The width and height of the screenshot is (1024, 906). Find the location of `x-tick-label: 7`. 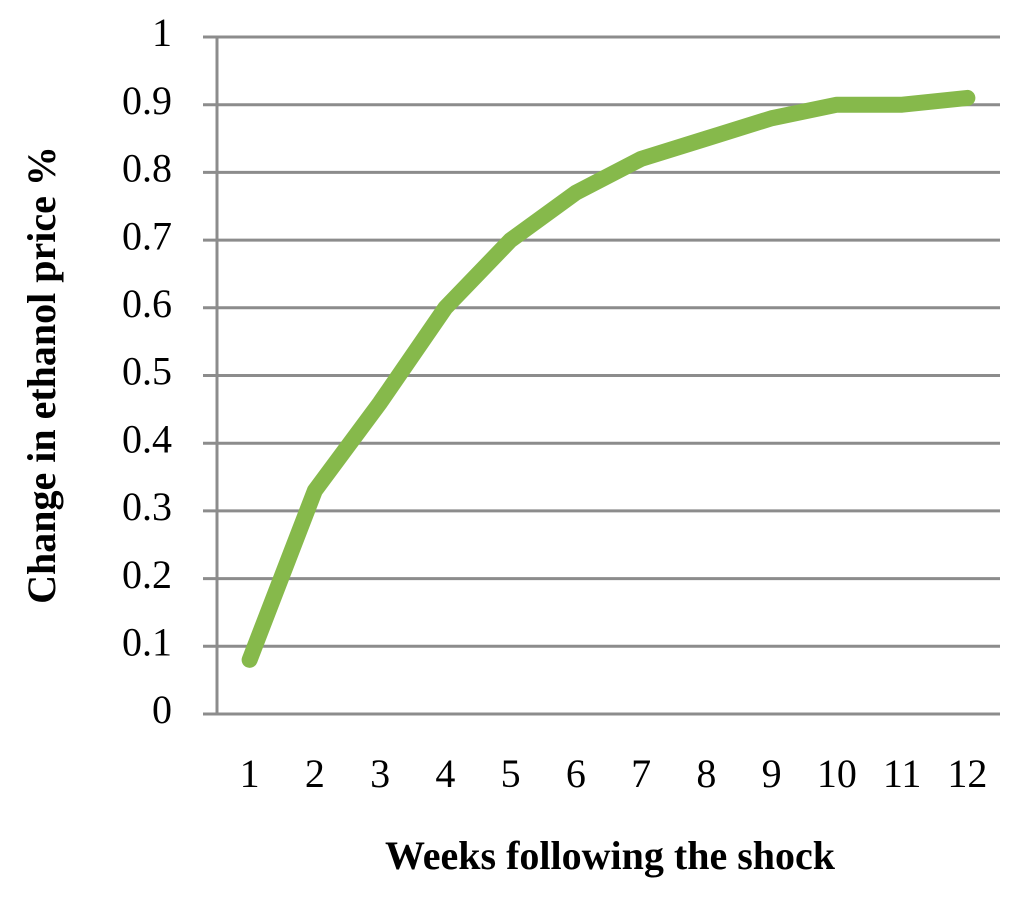

x-tick-label: 7 is located at coordinates (641, 773).